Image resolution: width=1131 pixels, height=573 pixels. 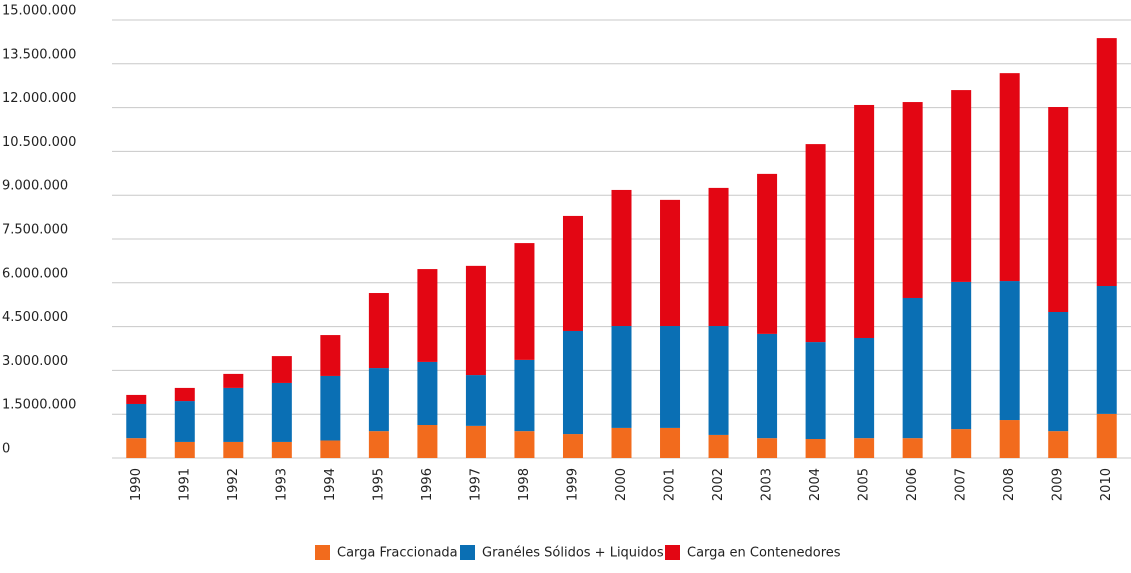 What do you see at coordinates (670, 484) in the screenshot?
I see `x-tick-label: 2001` at bounding box center [670, 484].